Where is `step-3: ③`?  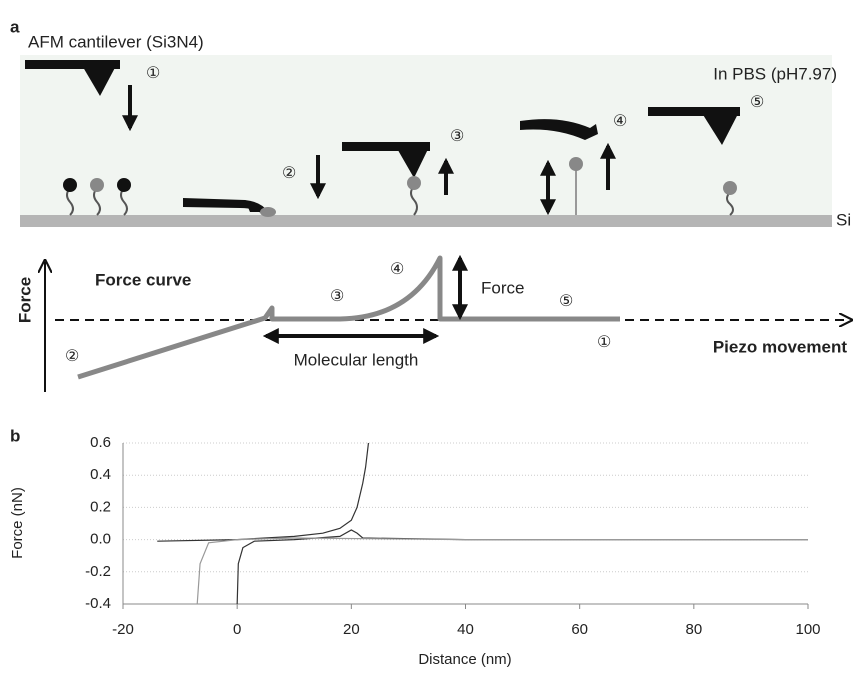 step-3: ③ is located at coordinates (457, 136).